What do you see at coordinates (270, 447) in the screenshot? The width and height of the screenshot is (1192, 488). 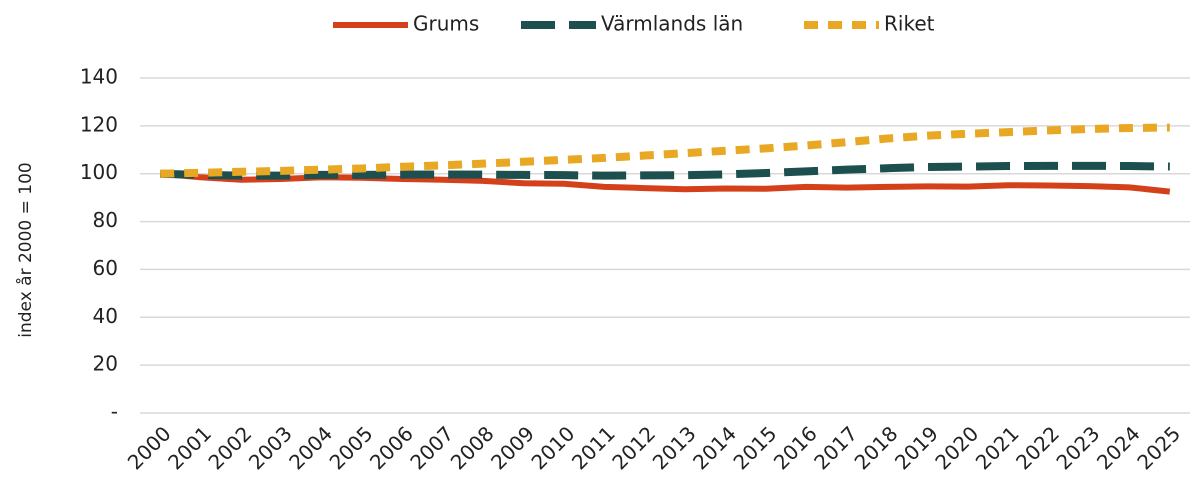 I see `x-tick-label: 2003` at bounding box center [270, 447].